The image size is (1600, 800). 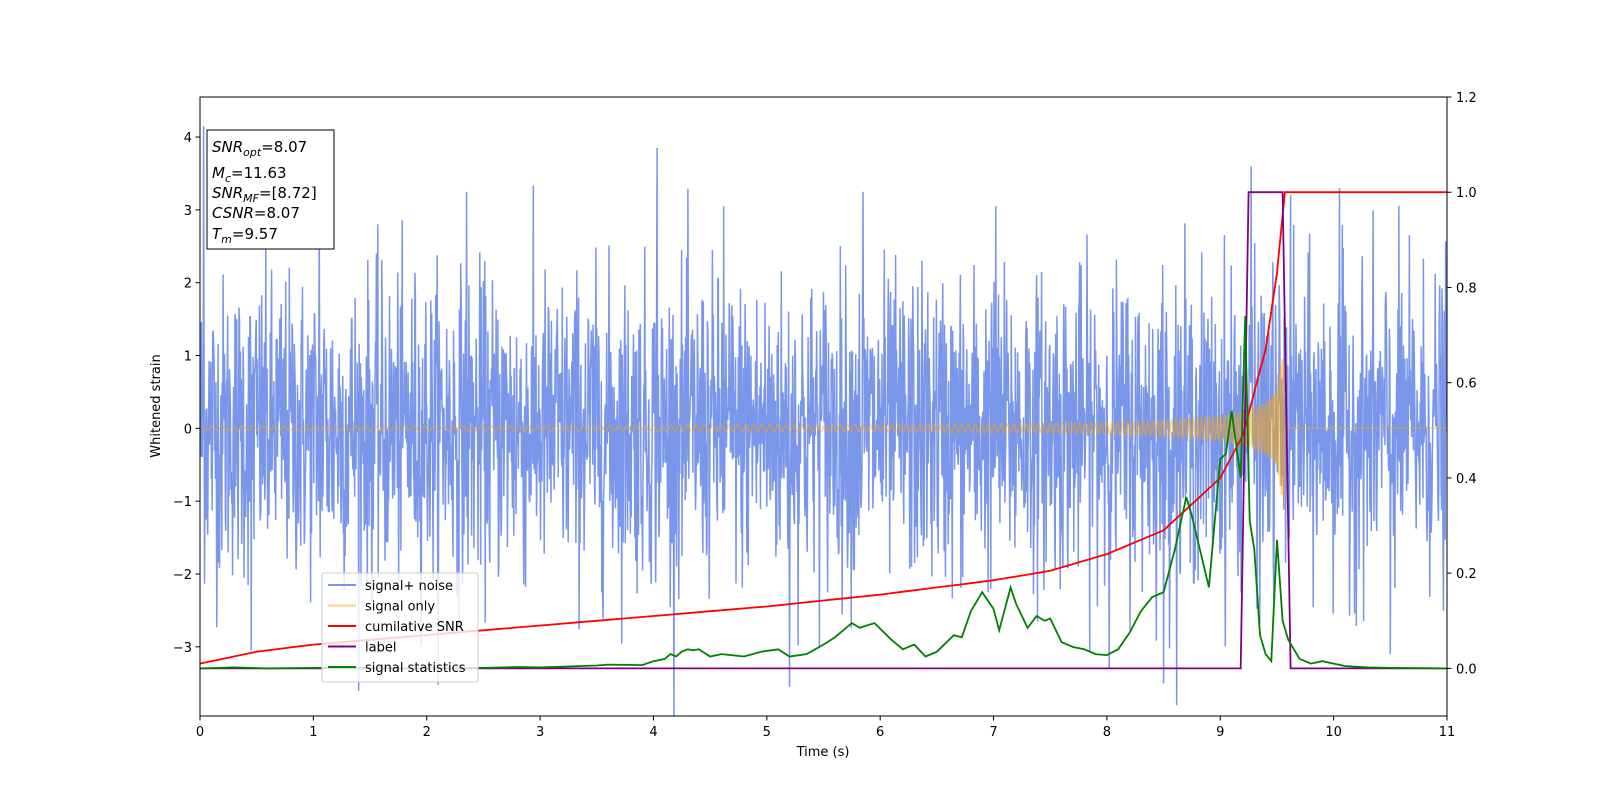 I want to click on series-signal-only-line, so click(x=823, y=434).